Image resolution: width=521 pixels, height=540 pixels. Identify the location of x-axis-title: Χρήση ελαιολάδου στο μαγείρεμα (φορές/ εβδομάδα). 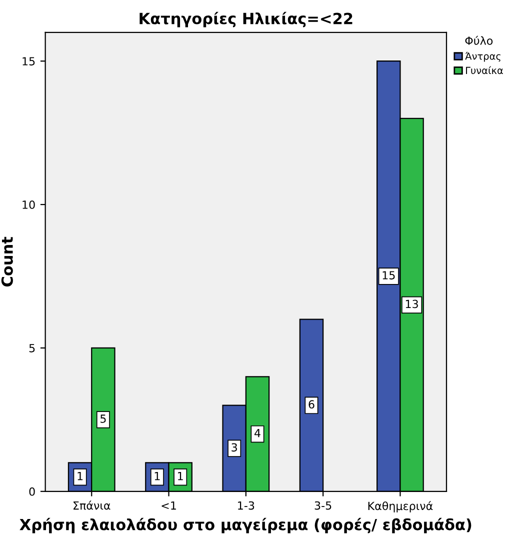
(246, 526).